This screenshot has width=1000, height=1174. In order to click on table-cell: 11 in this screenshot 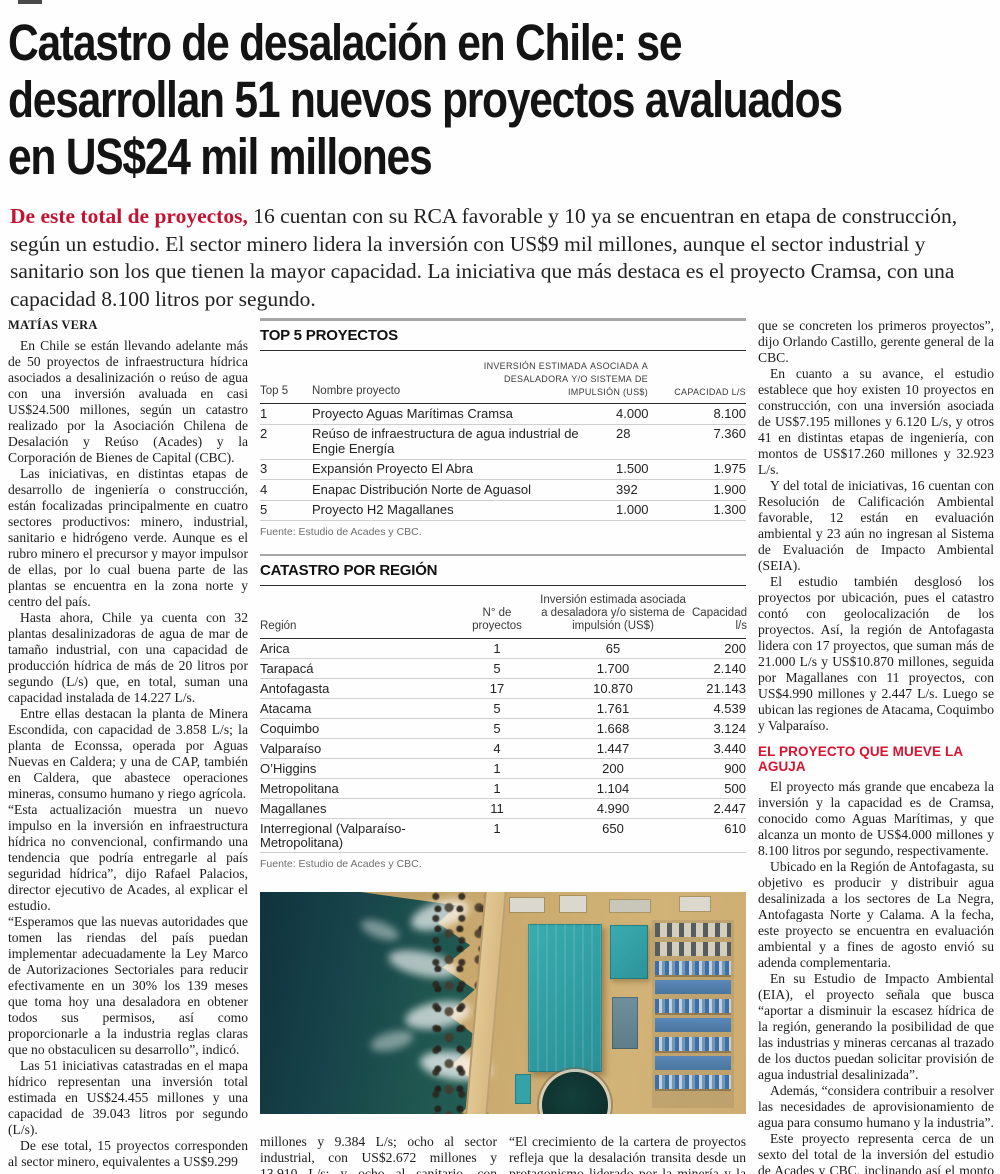, I will do `click(497, 808)`.